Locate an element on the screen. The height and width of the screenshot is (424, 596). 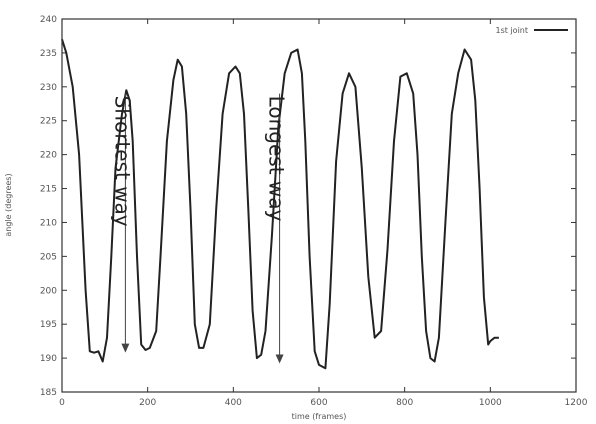
y-tick-label-210: 210 is located at coordinates (48, 223).